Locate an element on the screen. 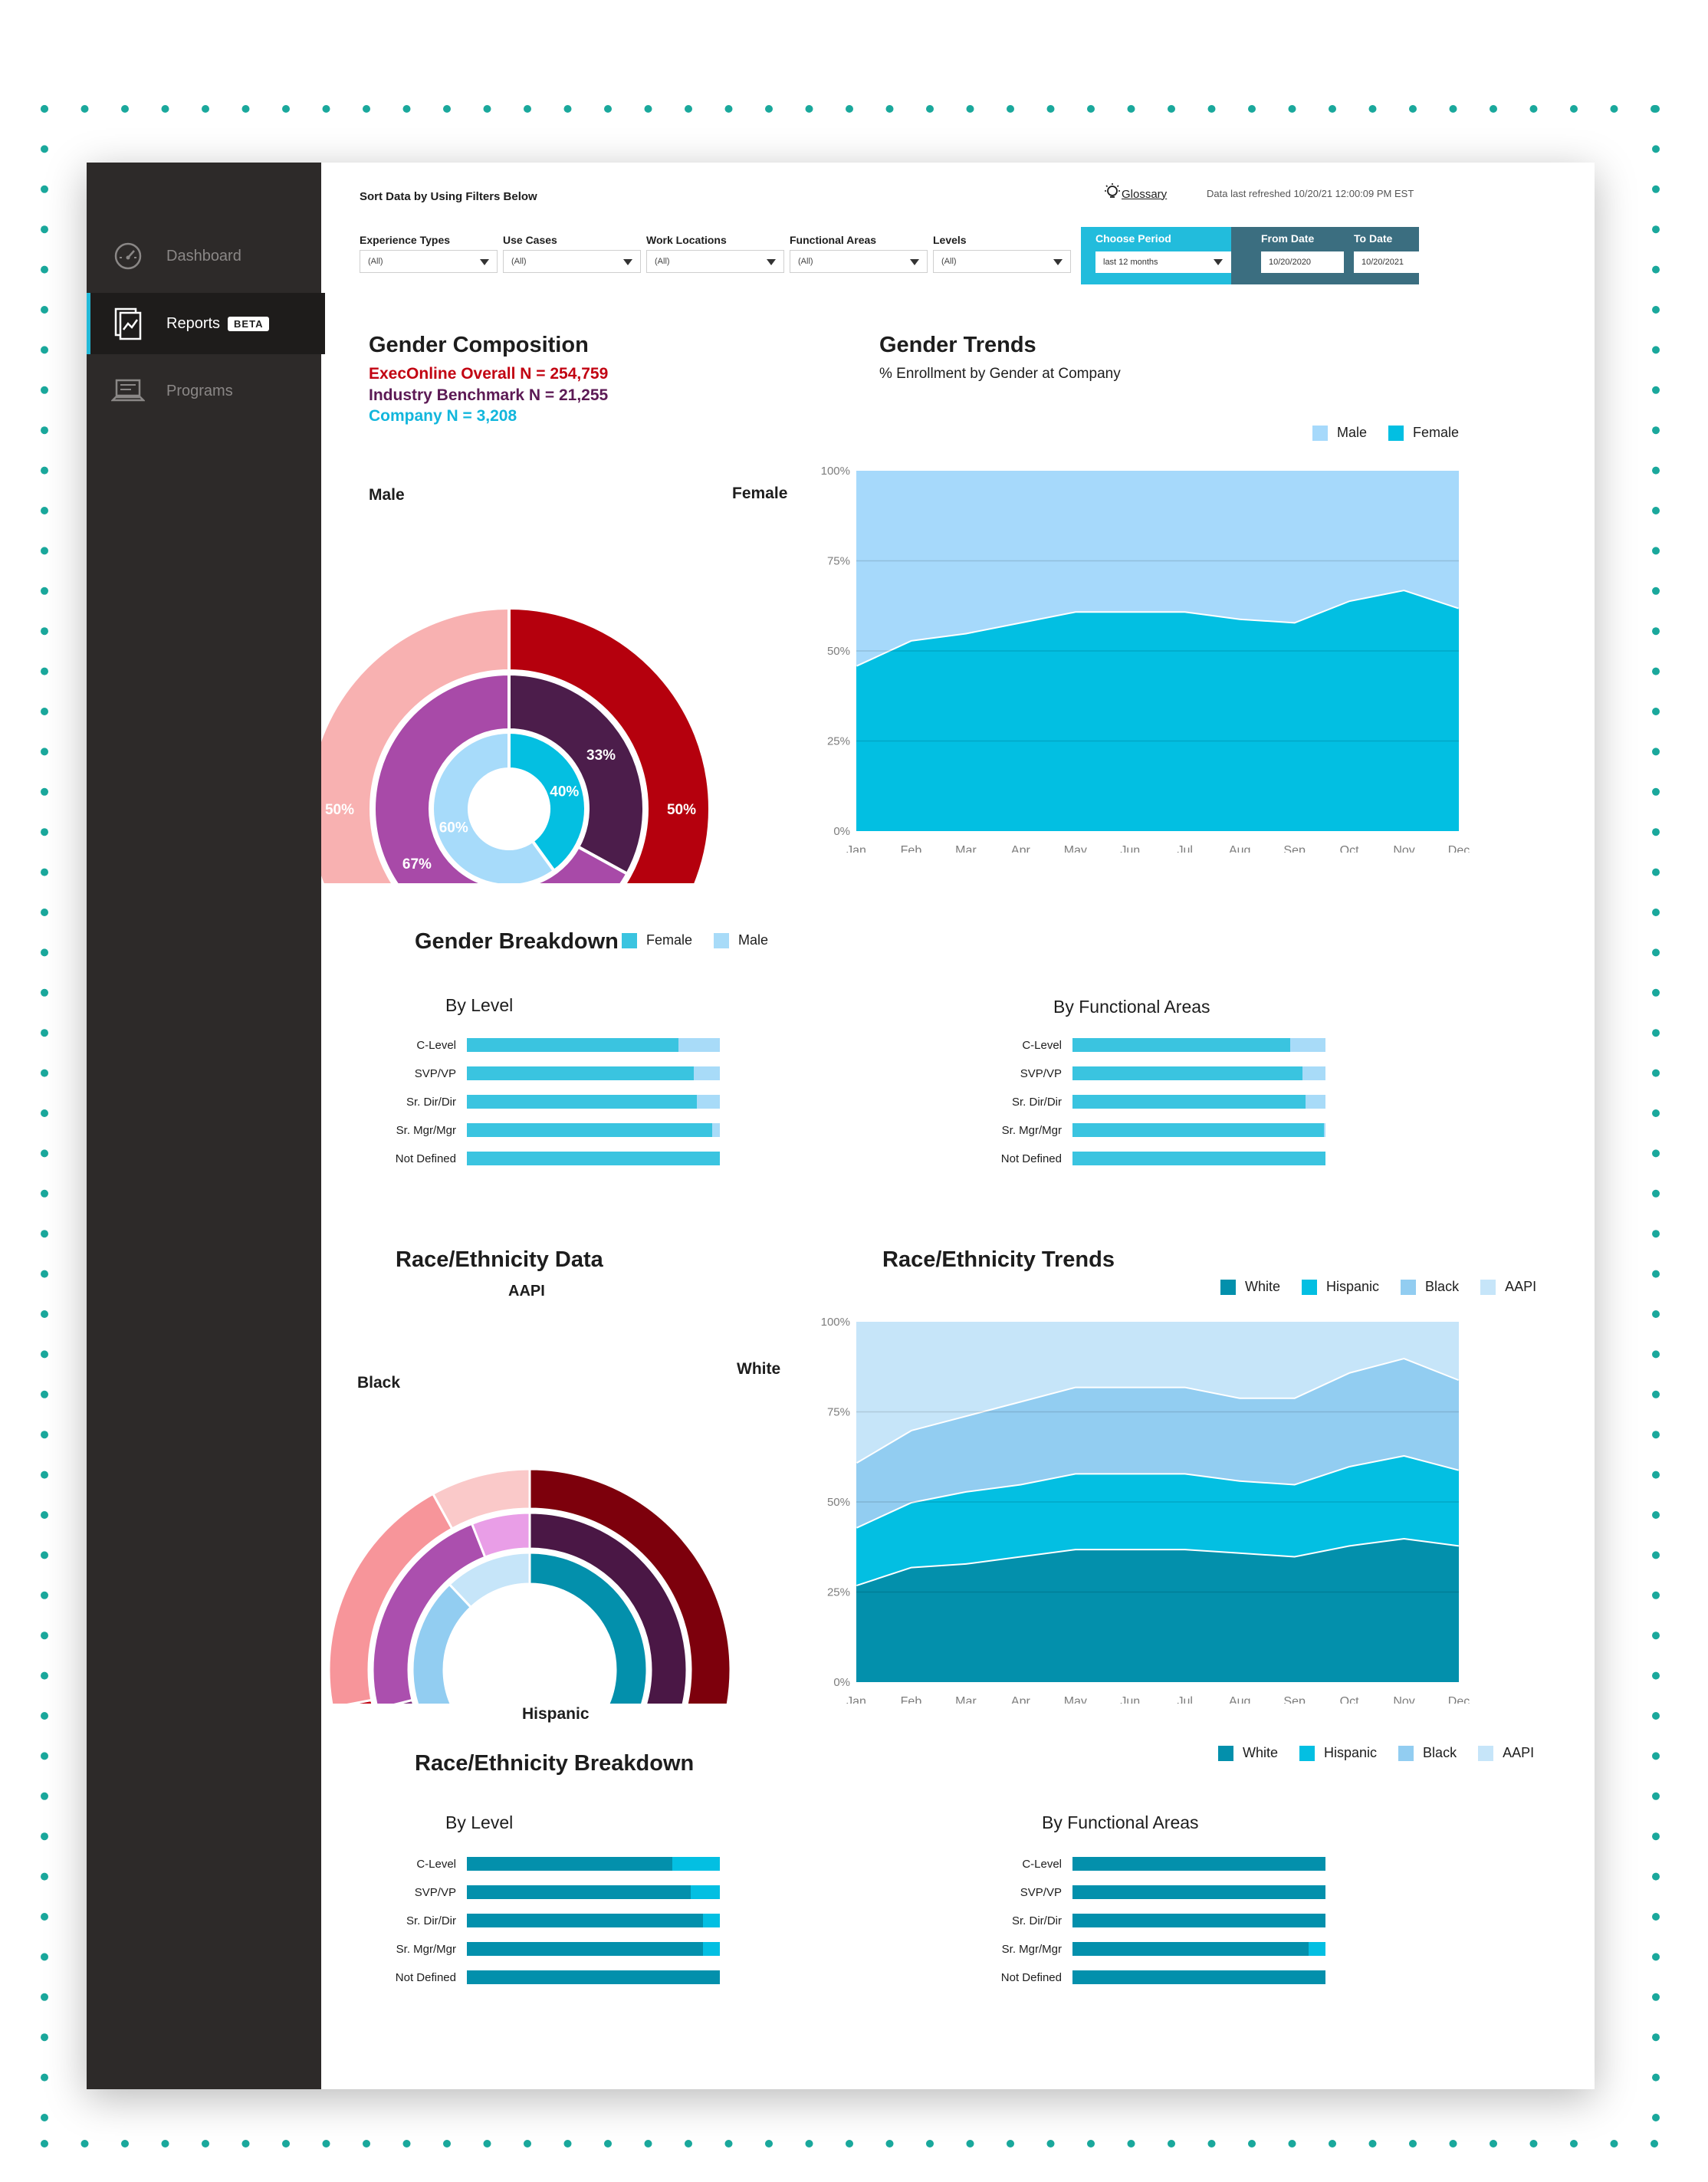 This screenshot has width=1708, height=2182. gender-by-level-title: By Level is located at coordinates (479, 1005).